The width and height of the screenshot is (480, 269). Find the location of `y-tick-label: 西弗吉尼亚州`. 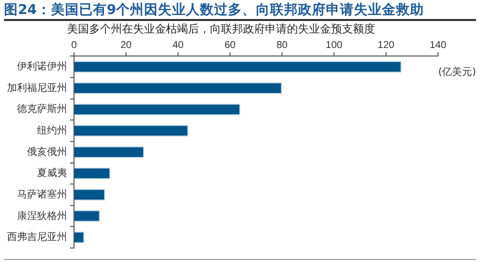

y-tick-label: 西弗吉尼亚州 is located at coordinates (37, 237).